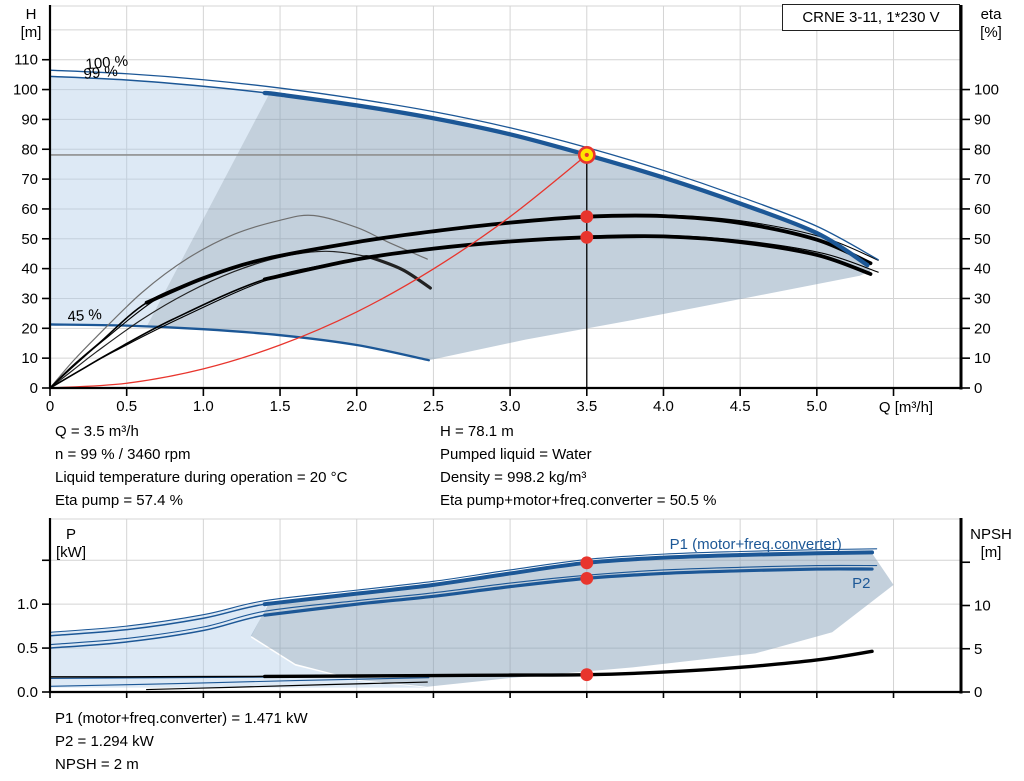 The width and height of the screenshot is (1024, 781). What do you see at coordinates (101, 73) in the screenshot?
I see `speed-label-99: 99 %` at bounding box center [101, 73].